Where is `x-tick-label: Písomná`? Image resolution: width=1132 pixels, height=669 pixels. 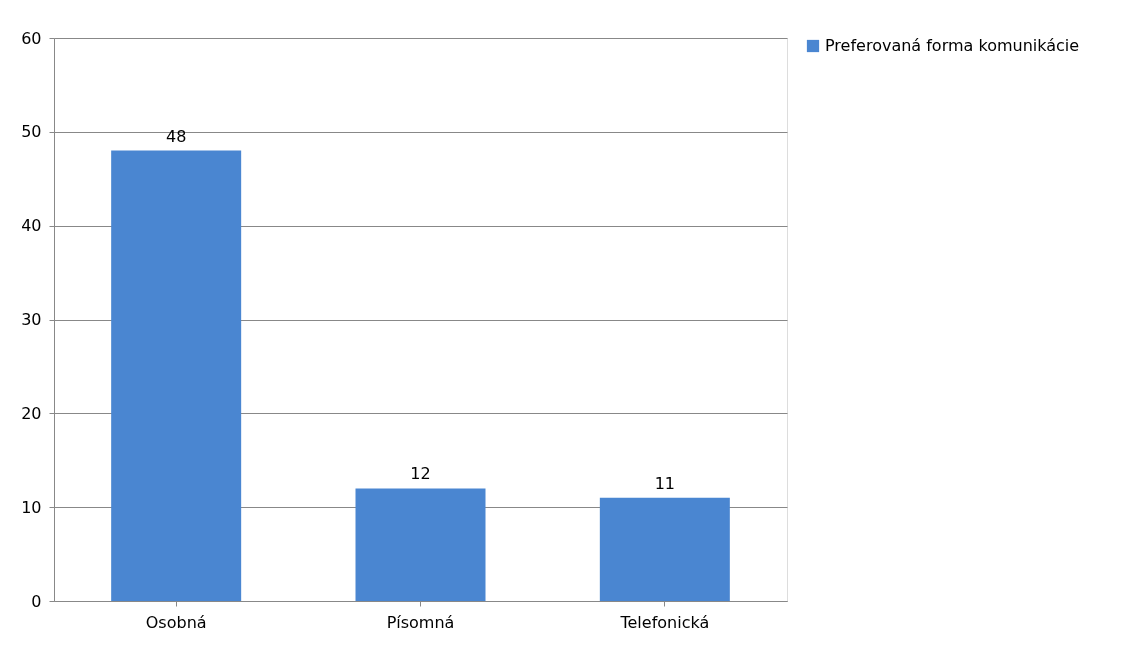 x-tick-label: Písomná is located at coordinates (420, 622).